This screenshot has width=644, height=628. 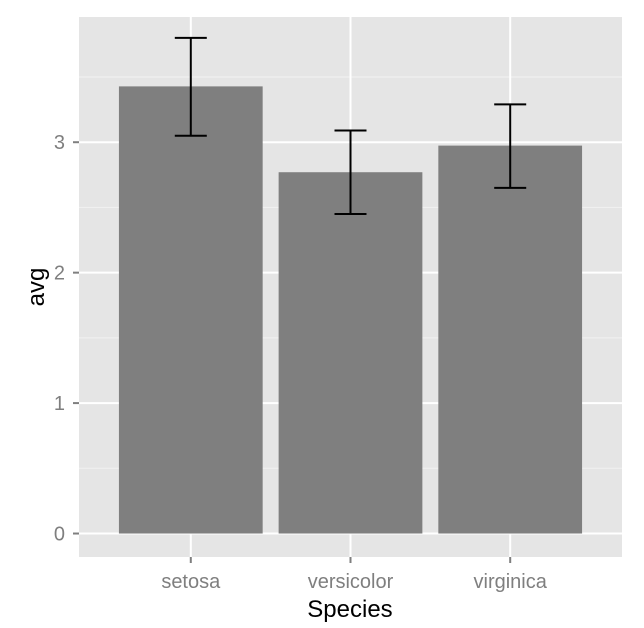 I want to click on y-tick-label: 2, so click(x=59, y=274).